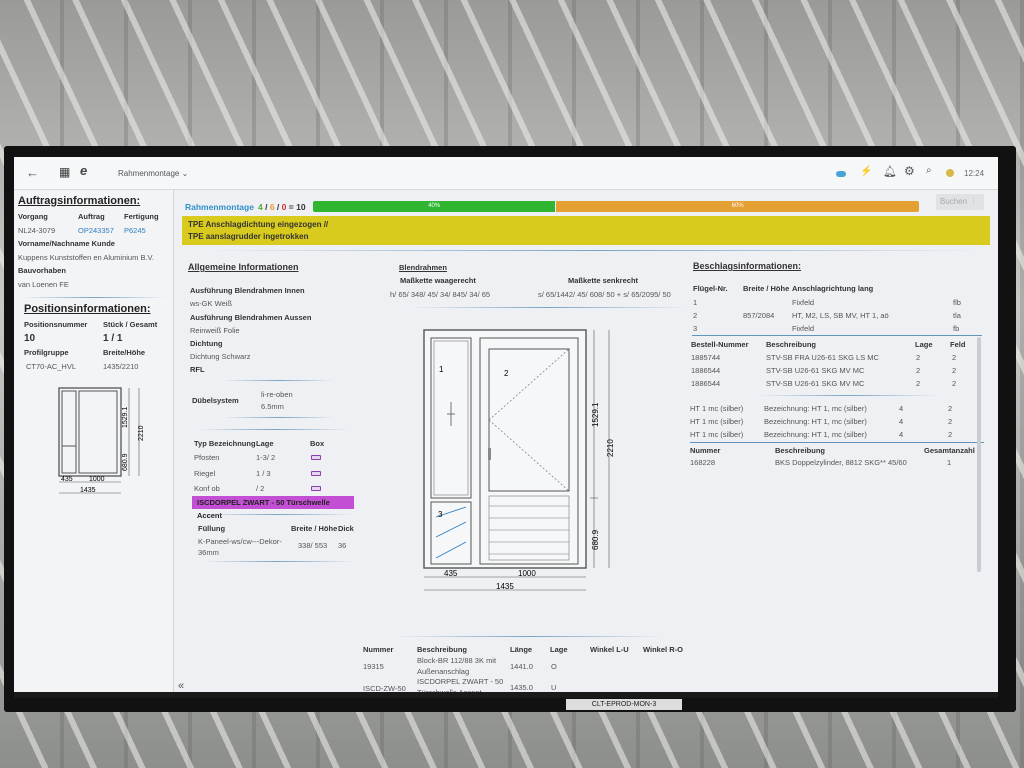  I want to click on senk-label: Maßkette senkrecht, so click(603, 280).